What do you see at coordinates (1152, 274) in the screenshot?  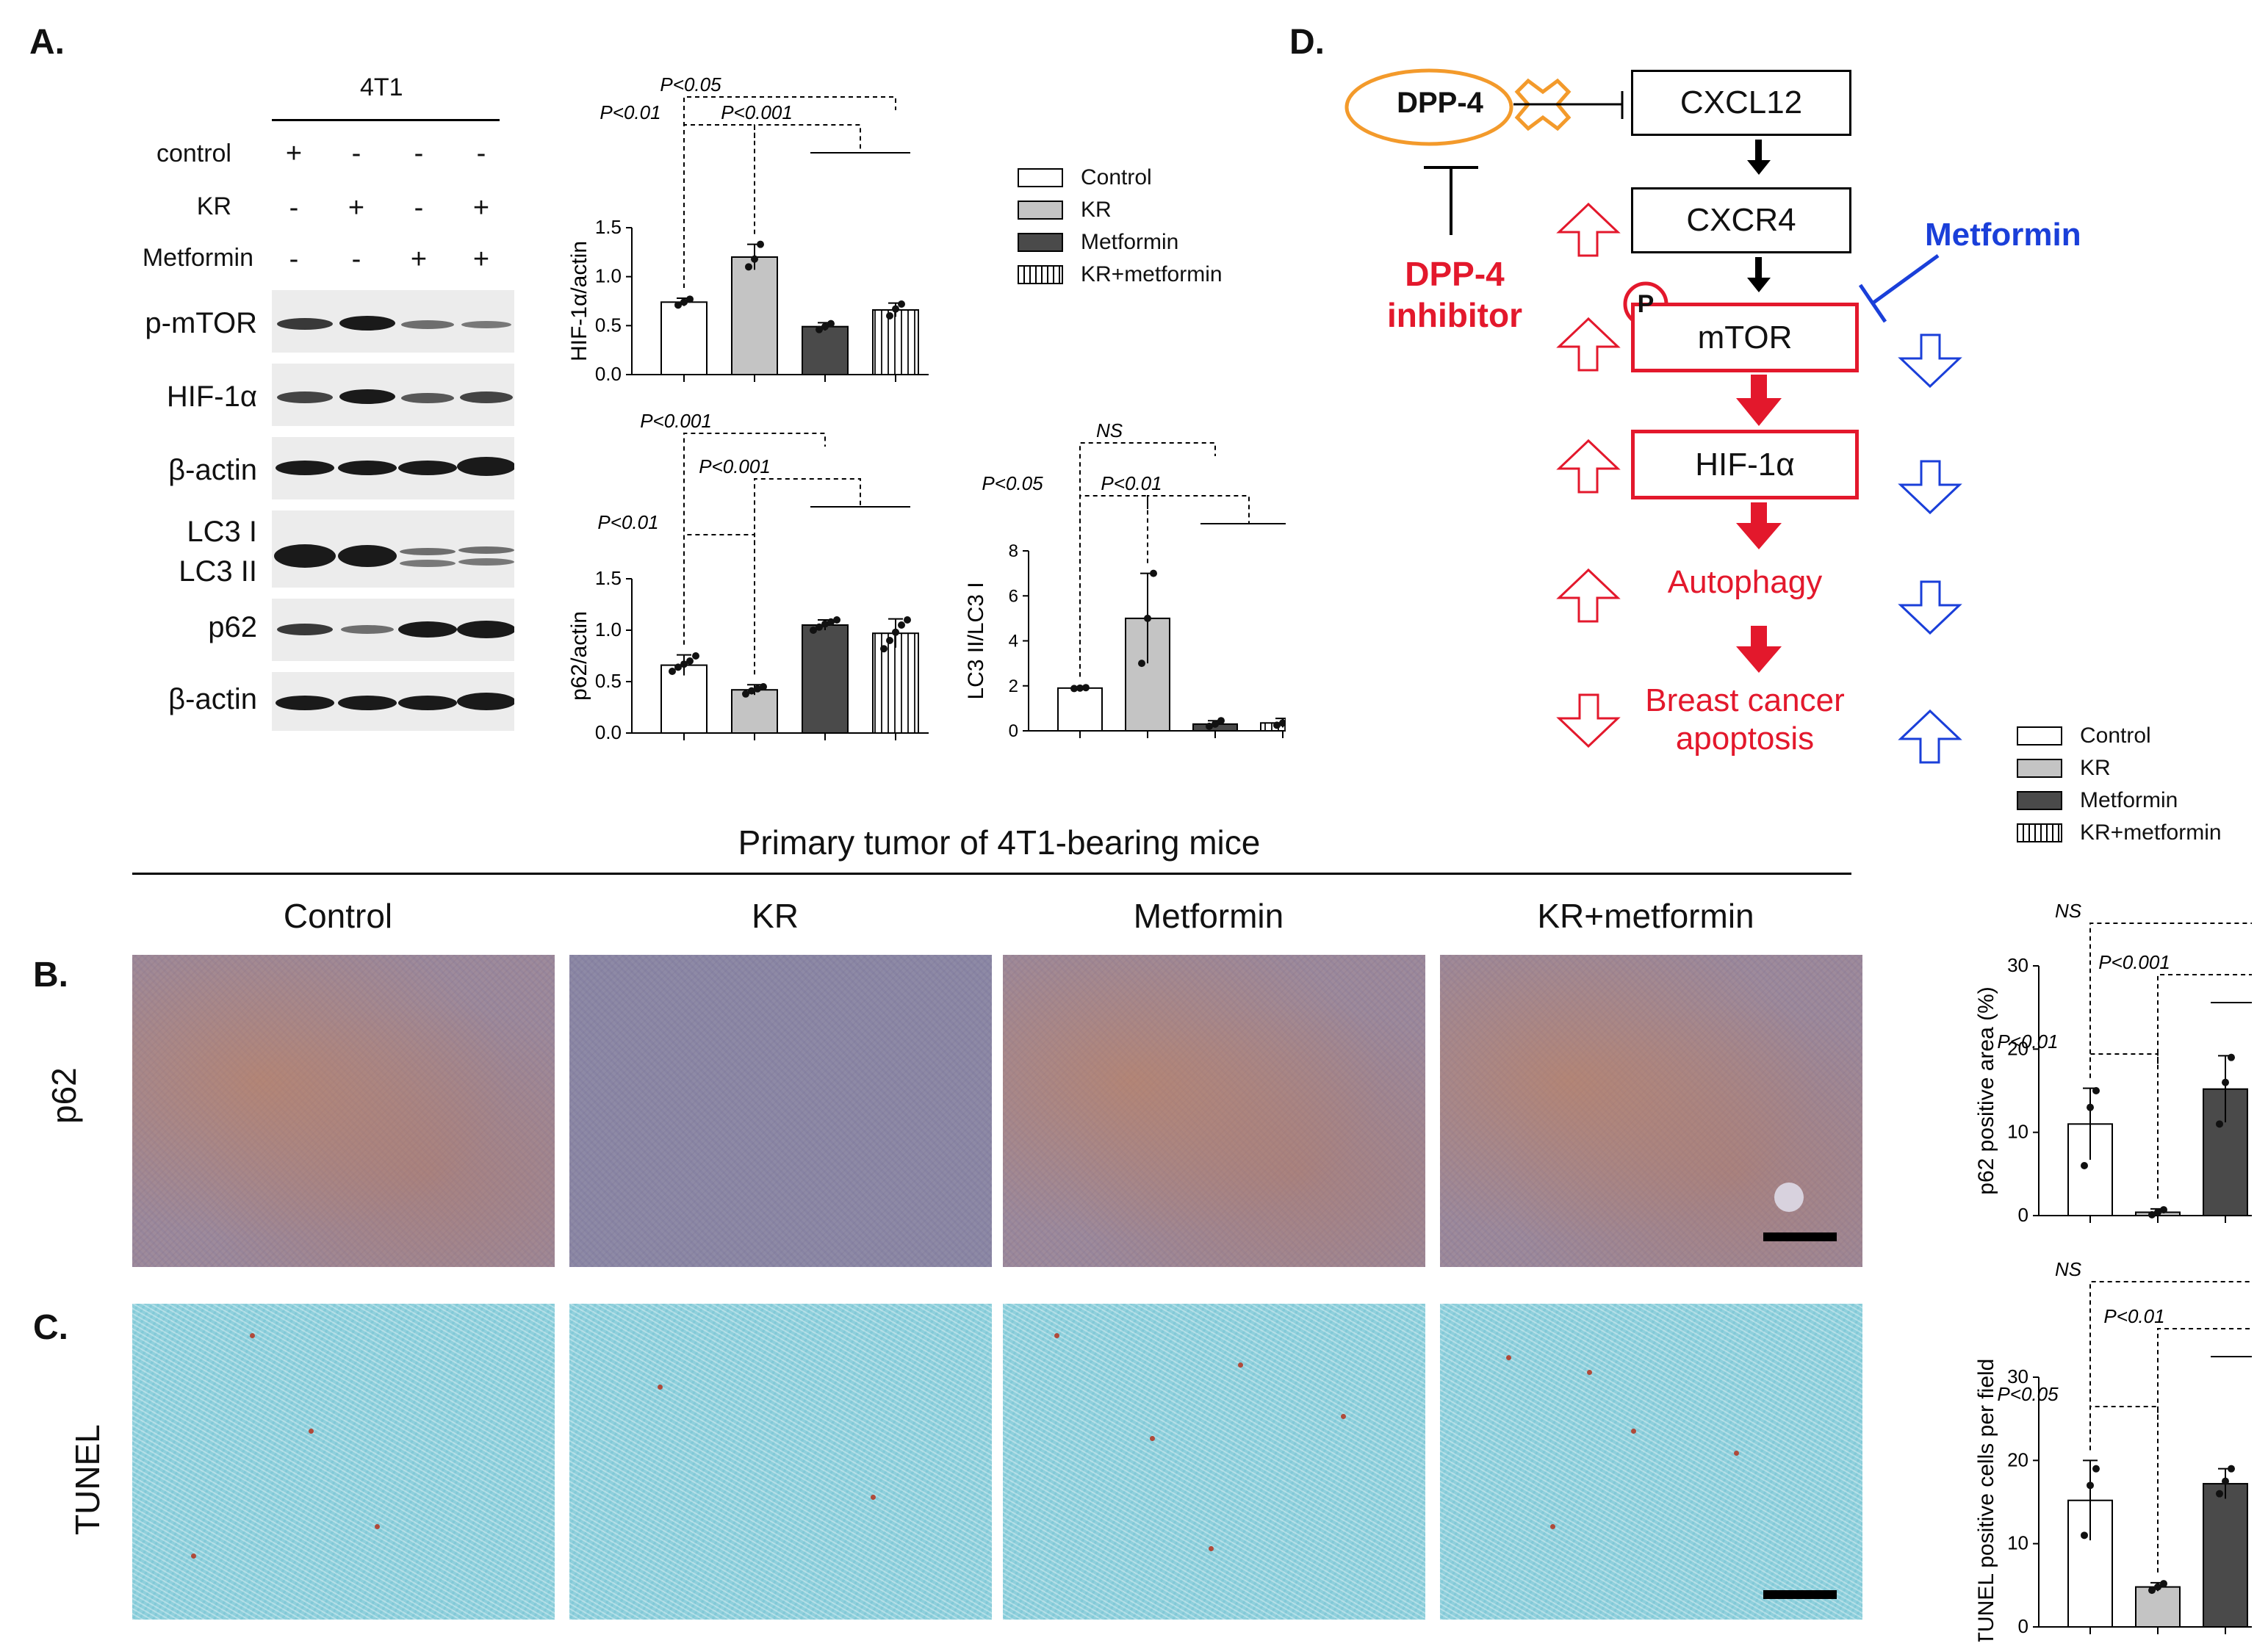 I see `legend-label: KR+metformin` at bounding box center [1152, 274].